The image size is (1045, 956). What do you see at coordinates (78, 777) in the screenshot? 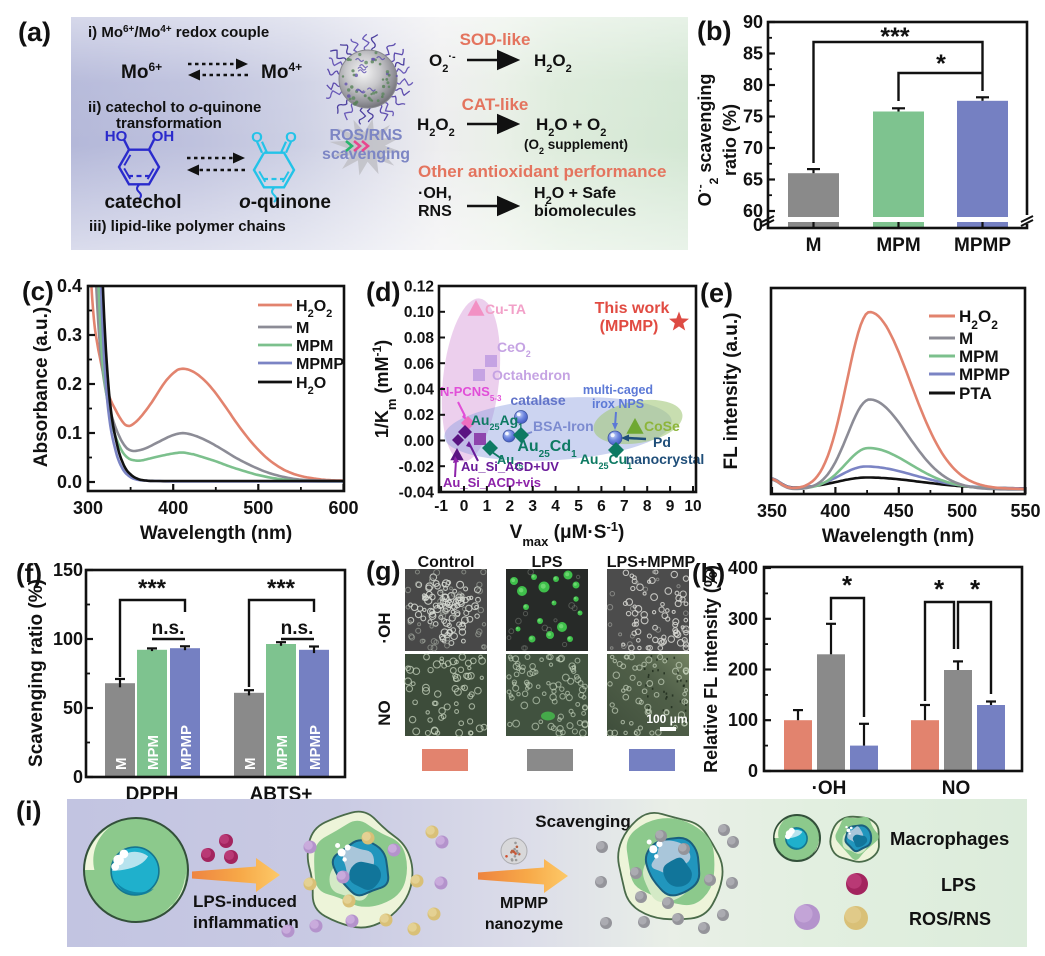
I see `svg-text: 0` at bounding box center [78, 777].